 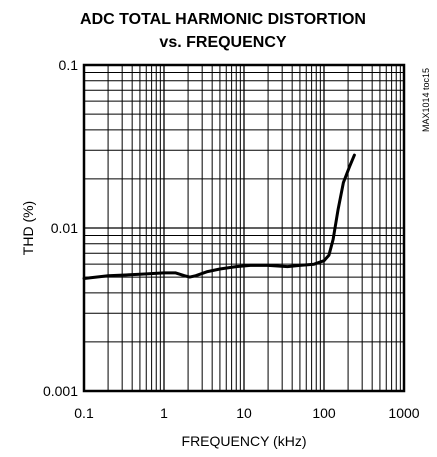 I want to click on chart-title-line2: vs. FREQUENCY, so click(x=222, y=42).